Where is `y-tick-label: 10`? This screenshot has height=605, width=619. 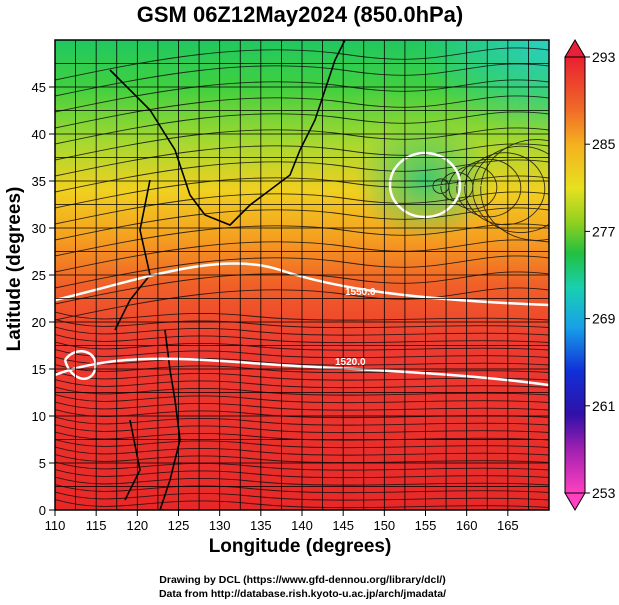 y-tick-label: 10 is located at coordinates (39, 416).